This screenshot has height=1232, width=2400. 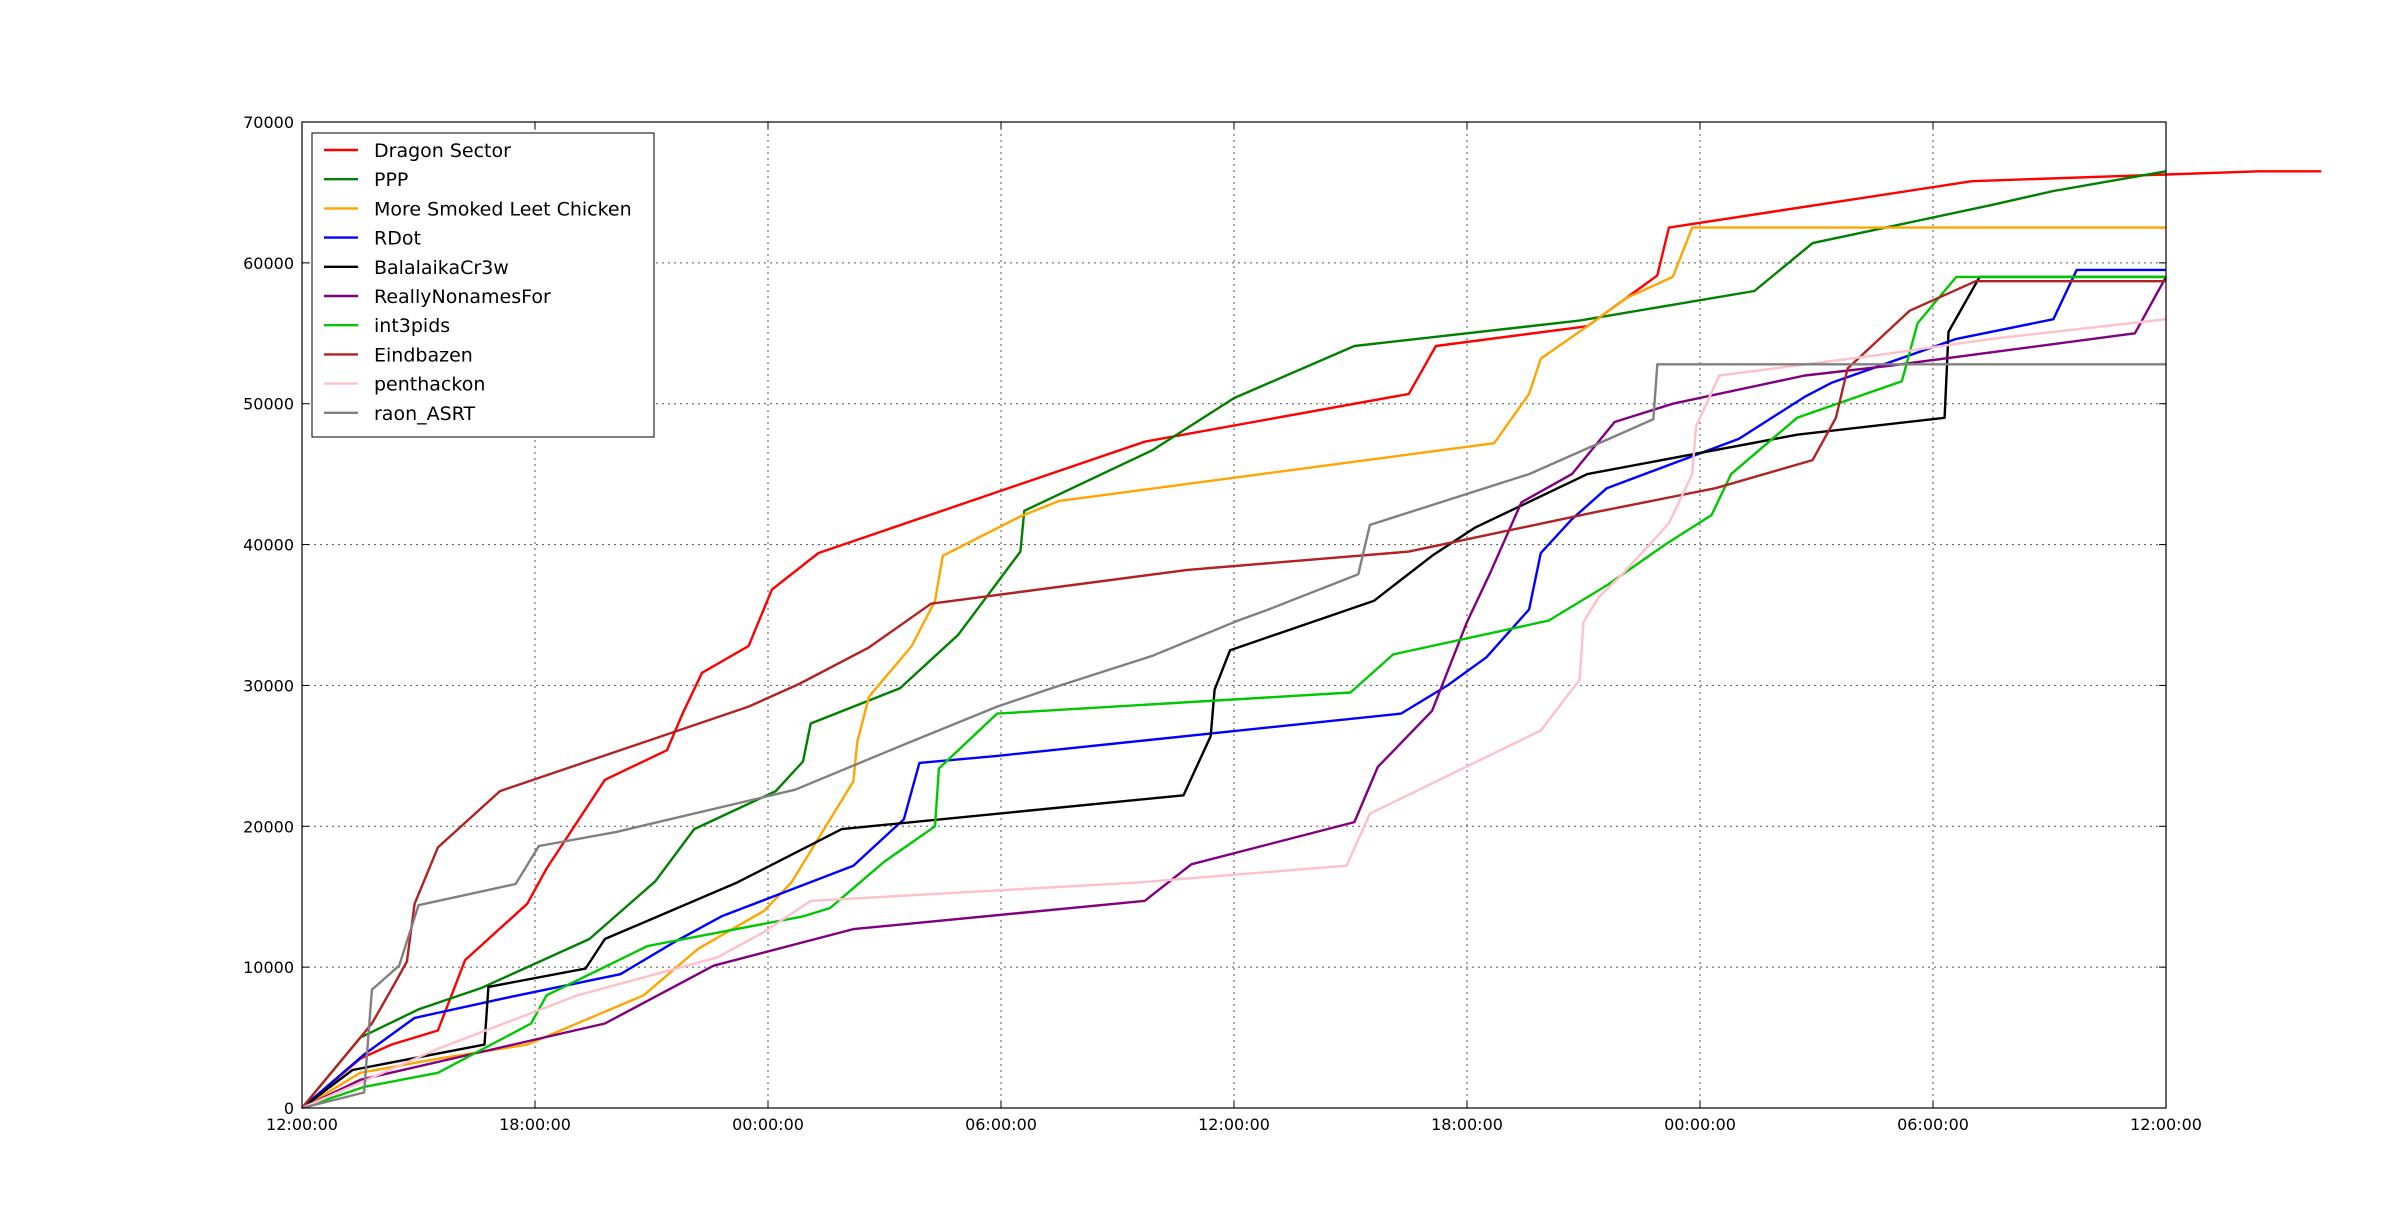 I want to click on y-tick-label: 0, so click(x=289, y=1108).